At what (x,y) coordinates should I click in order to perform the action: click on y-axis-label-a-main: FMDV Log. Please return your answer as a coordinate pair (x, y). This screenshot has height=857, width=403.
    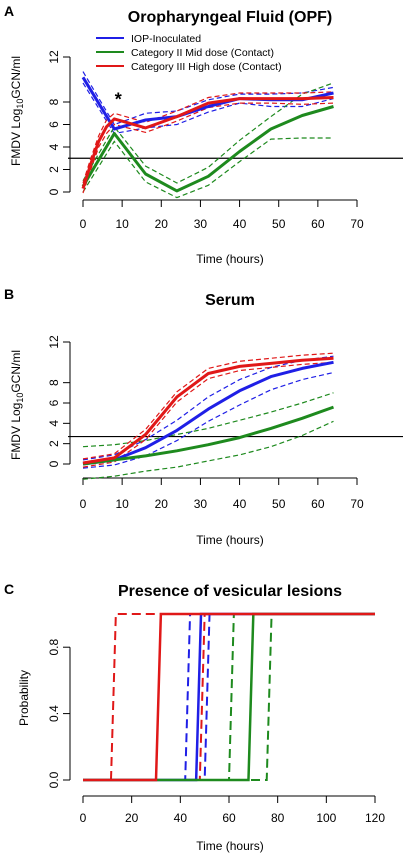
    Looking at the image, I should click on (16, 137).